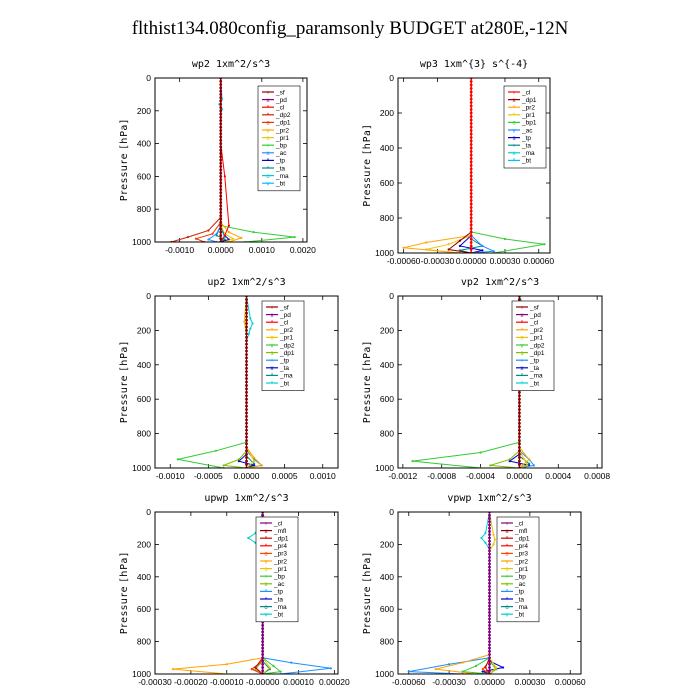 The image size is (700, 700). I want to click on legend-label: _mfl, so click(280, 531).